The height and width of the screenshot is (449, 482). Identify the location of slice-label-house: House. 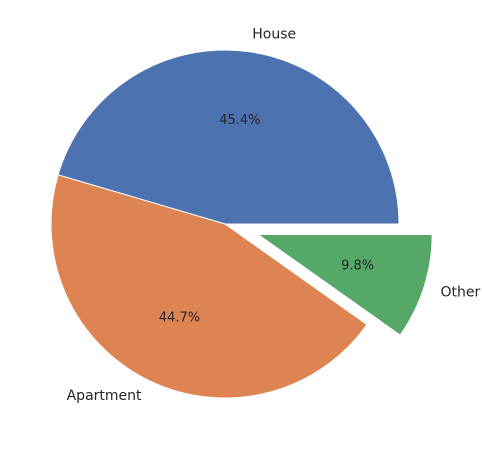
(274, 35).